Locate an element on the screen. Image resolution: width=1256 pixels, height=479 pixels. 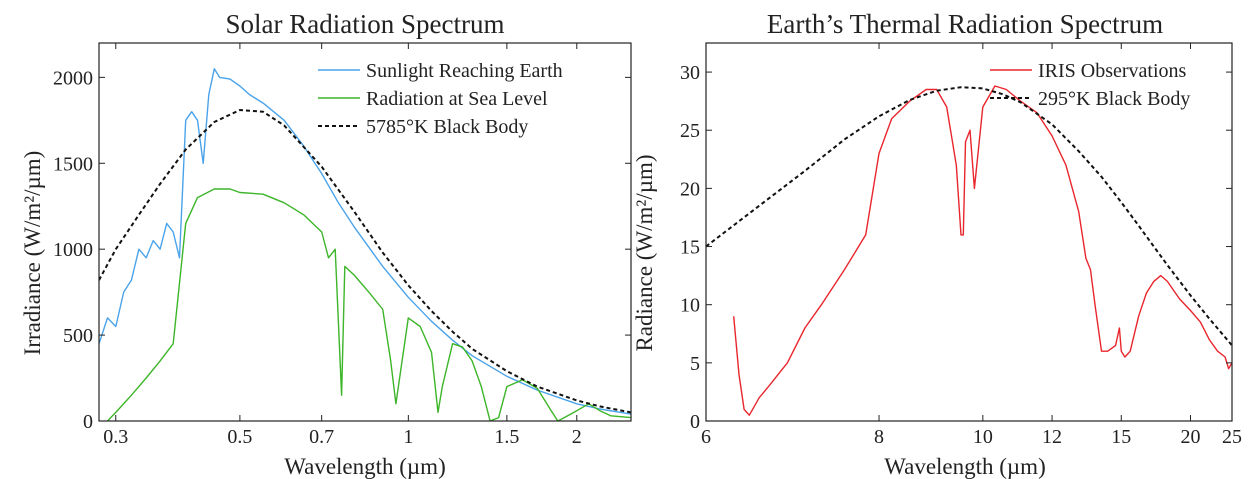
y-tick-label: 15 is located at coordinates (690, 248).